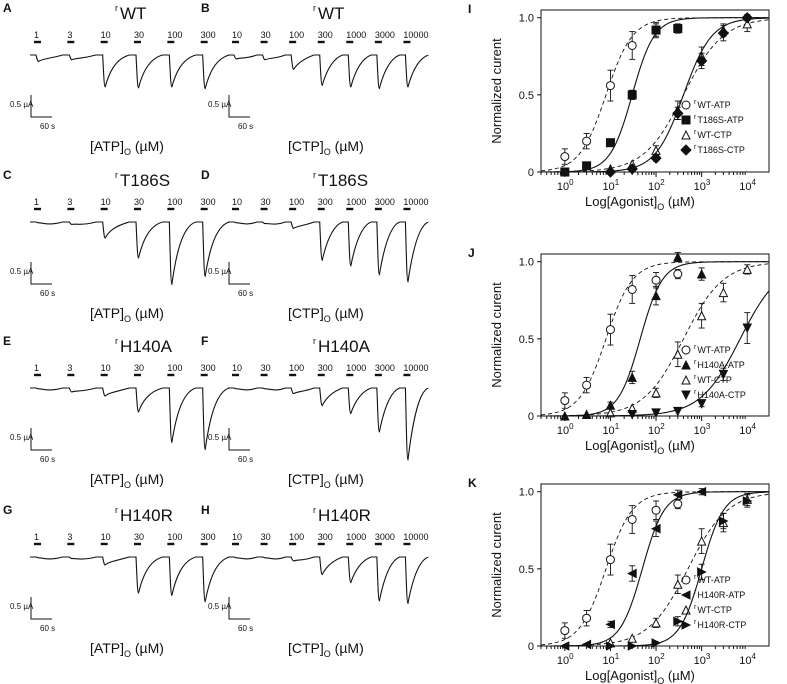 The height and width of the screenshot is (684, 787). Describe the element at coordinates (205, 8) in the screenshot. I see `panel-letter: B` at that location.